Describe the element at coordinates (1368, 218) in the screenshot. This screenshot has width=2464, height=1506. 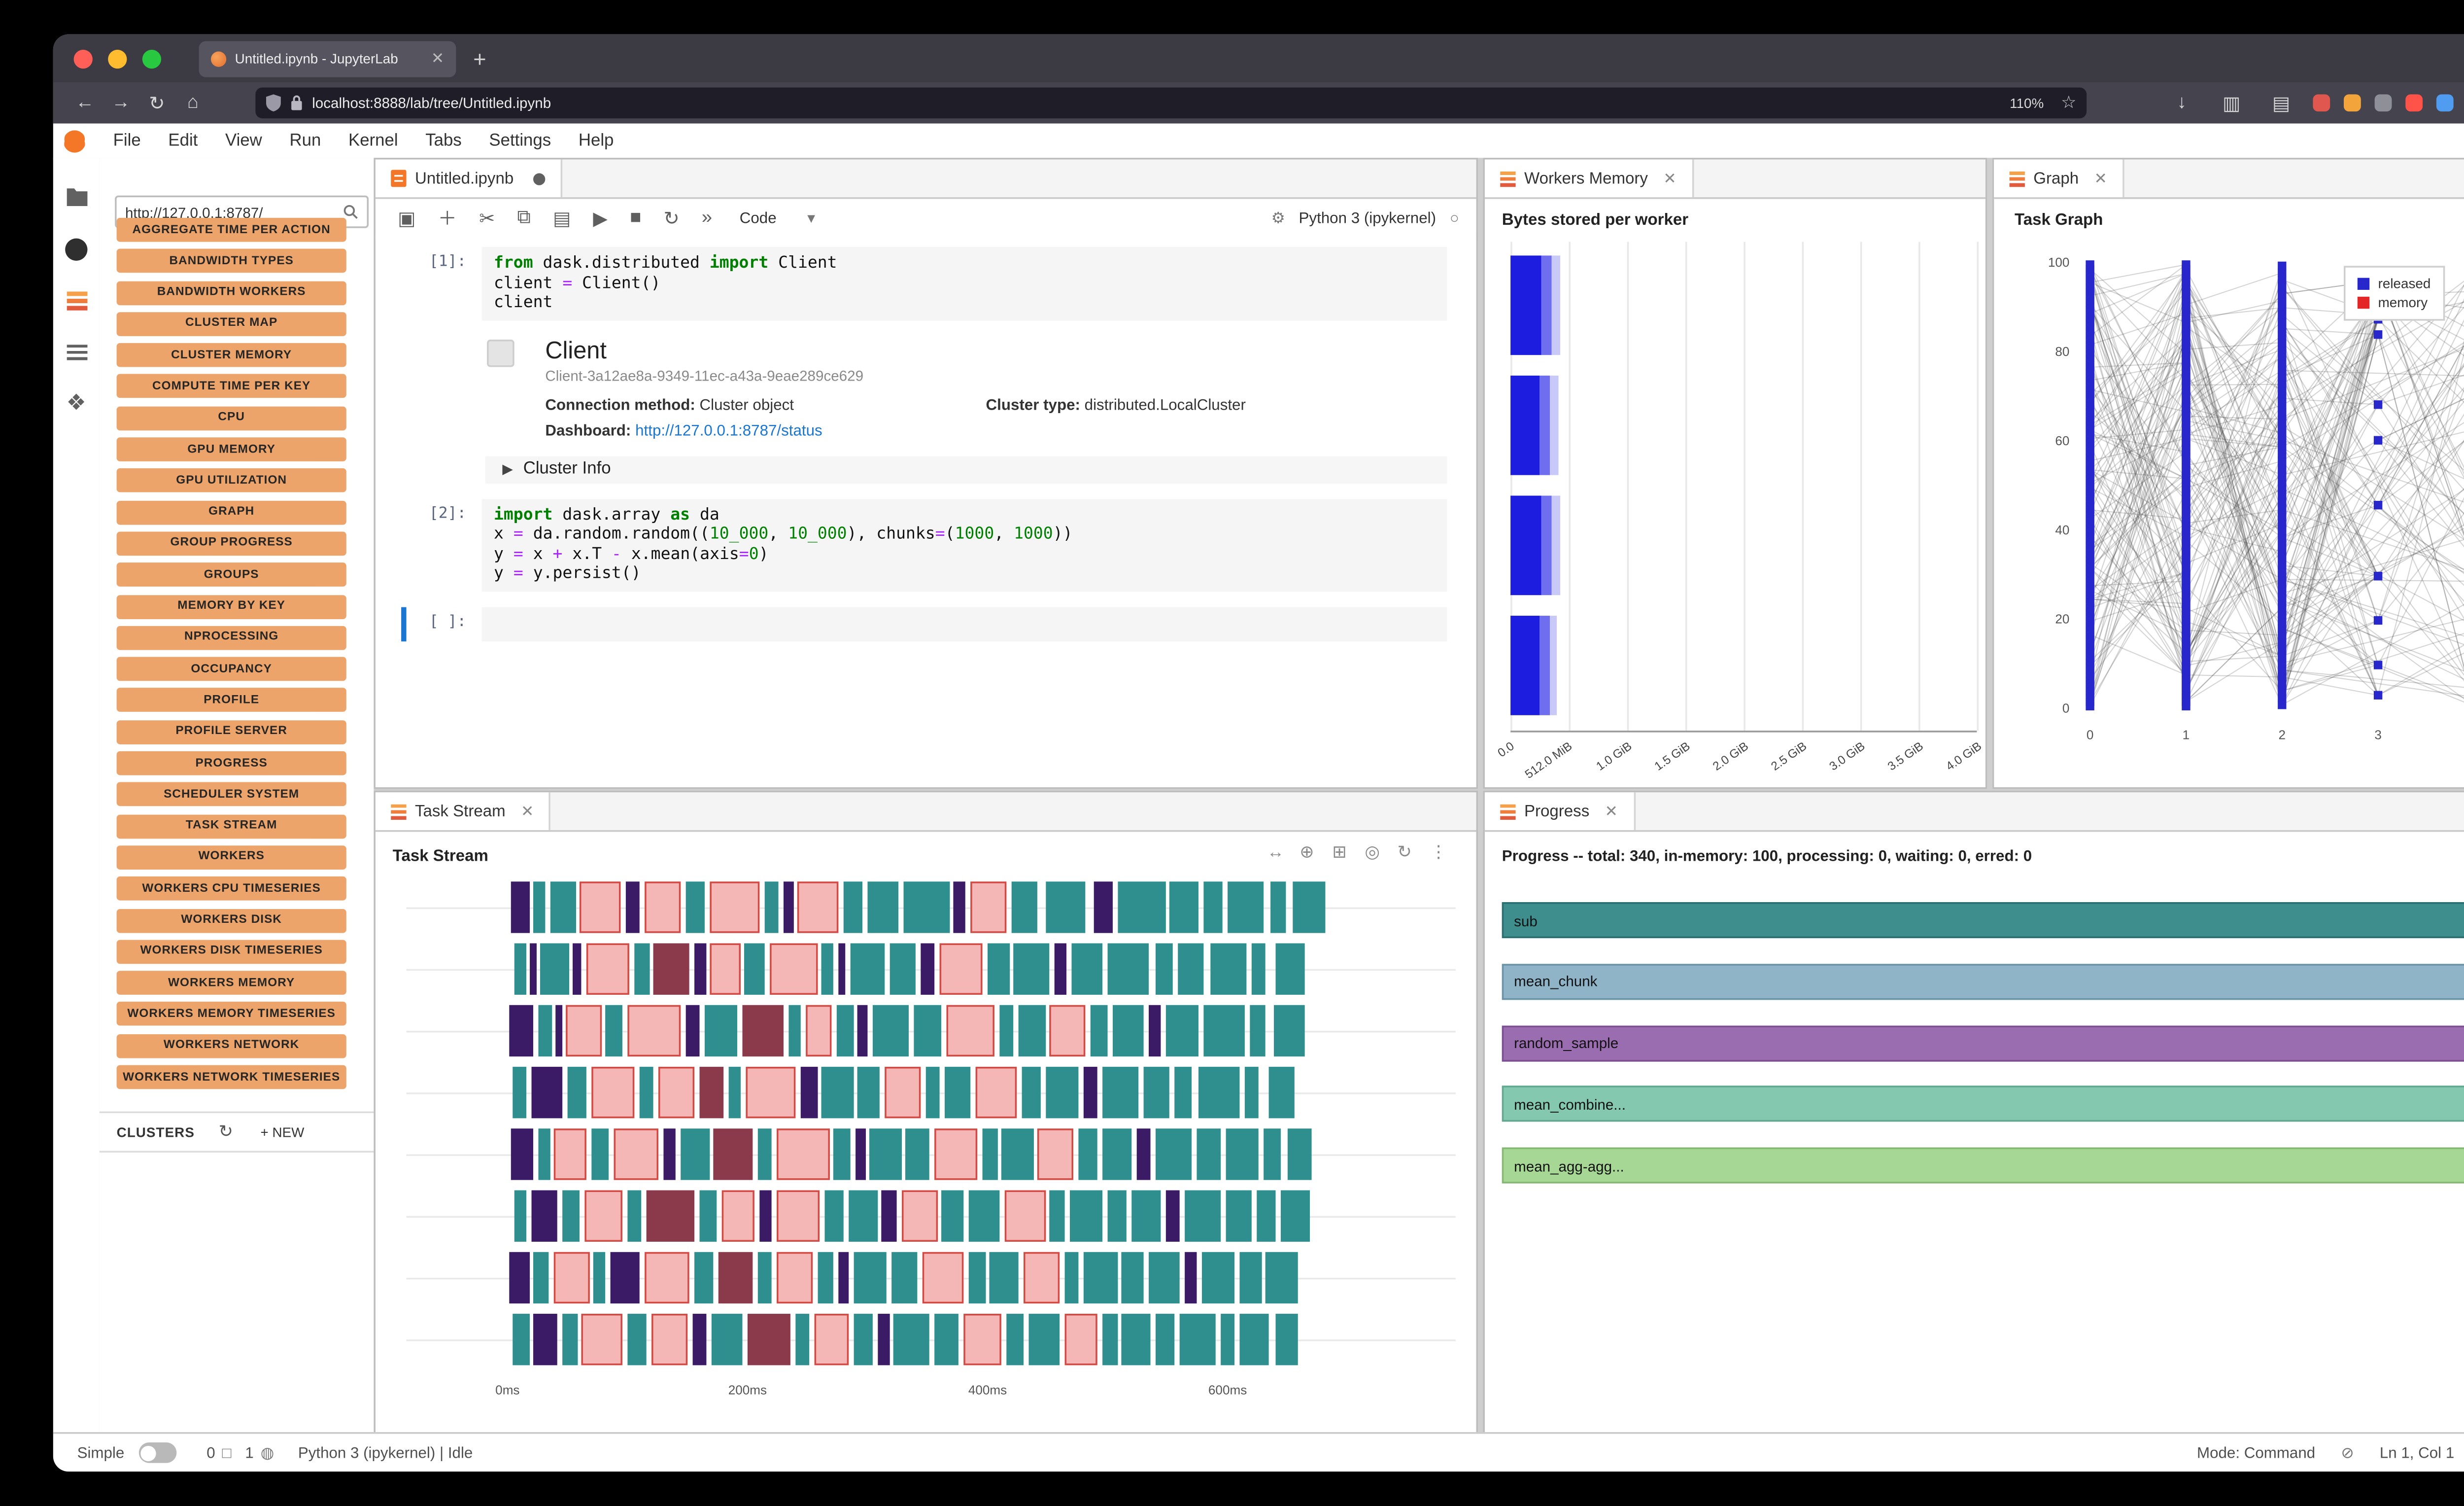
I see `kernel-name: Python 3 (ipykernel)` at that location.